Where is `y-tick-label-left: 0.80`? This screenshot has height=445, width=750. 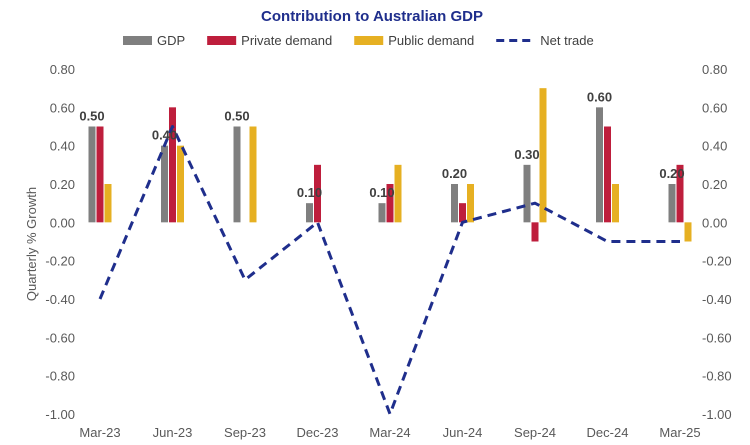
y-tick-label-left: 0.80 is located at coordinates (62, 69).